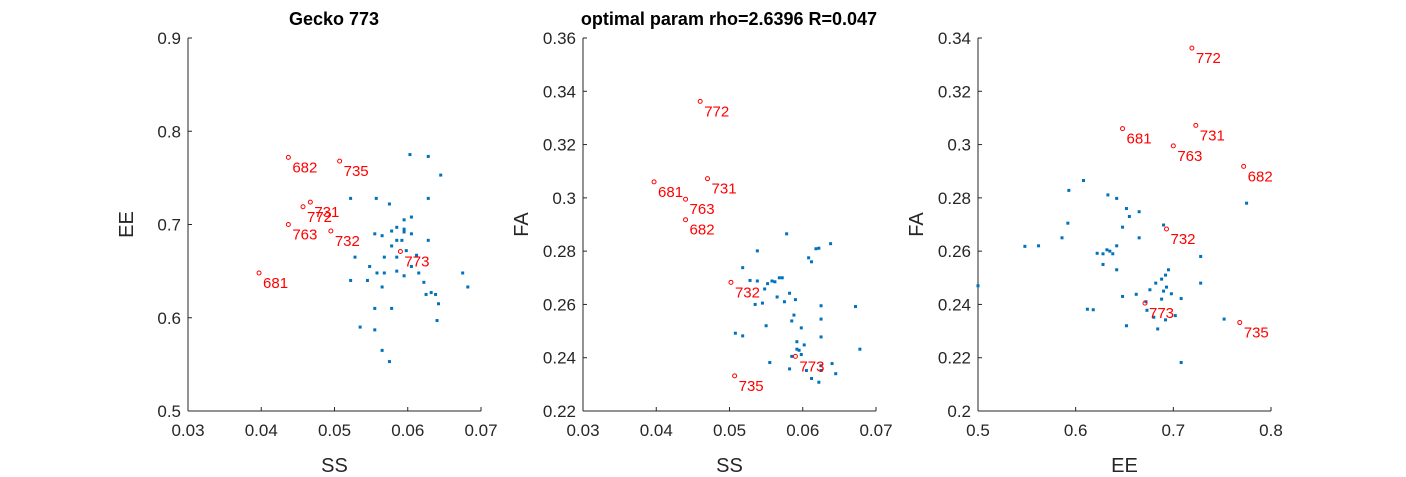  What do you see at coordinates (304, 235) in the screenshot?
I see `point-label: 763` at bounding box center [304, 235].